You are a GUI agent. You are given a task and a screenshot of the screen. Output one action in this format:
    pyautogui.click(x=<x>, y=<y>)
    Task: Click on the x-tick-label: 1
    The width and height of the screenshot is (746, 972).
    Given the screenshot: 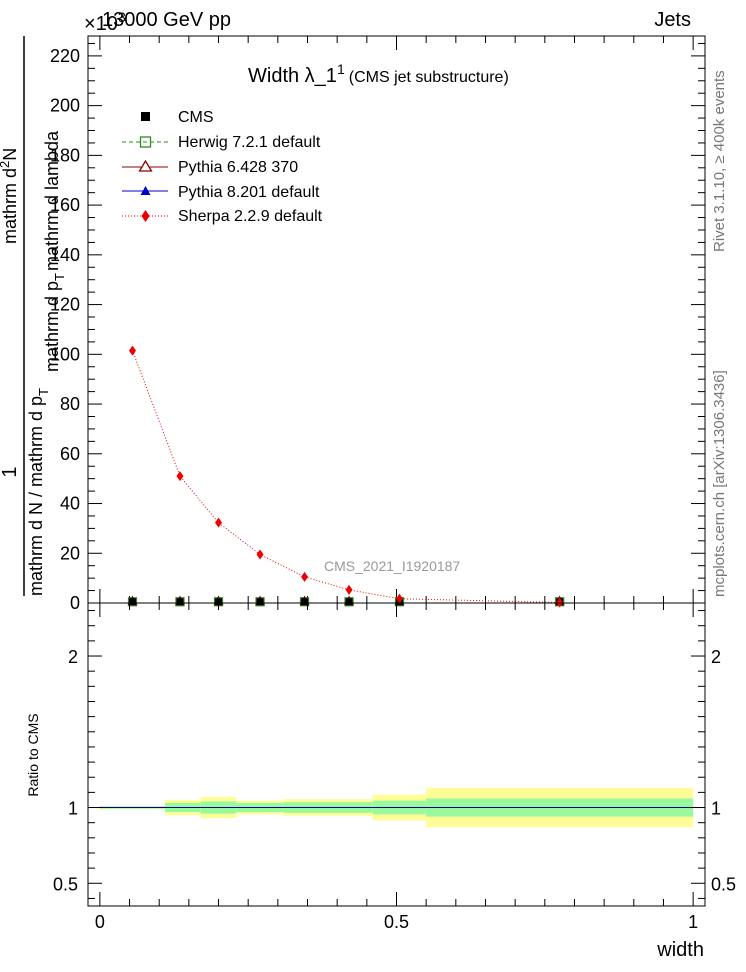 What is the action you would take?
    pyautogui.click(x=693, y=922)
    